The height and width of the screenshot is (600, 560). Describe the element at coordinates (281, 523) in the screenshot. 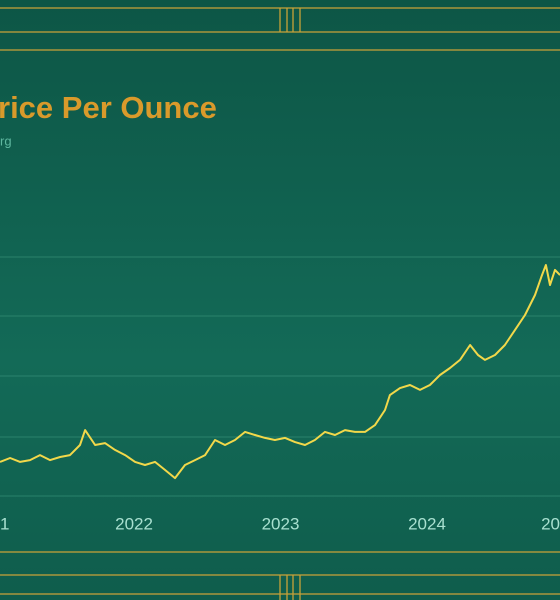

I see `x-tick-label: 2023` at that location.